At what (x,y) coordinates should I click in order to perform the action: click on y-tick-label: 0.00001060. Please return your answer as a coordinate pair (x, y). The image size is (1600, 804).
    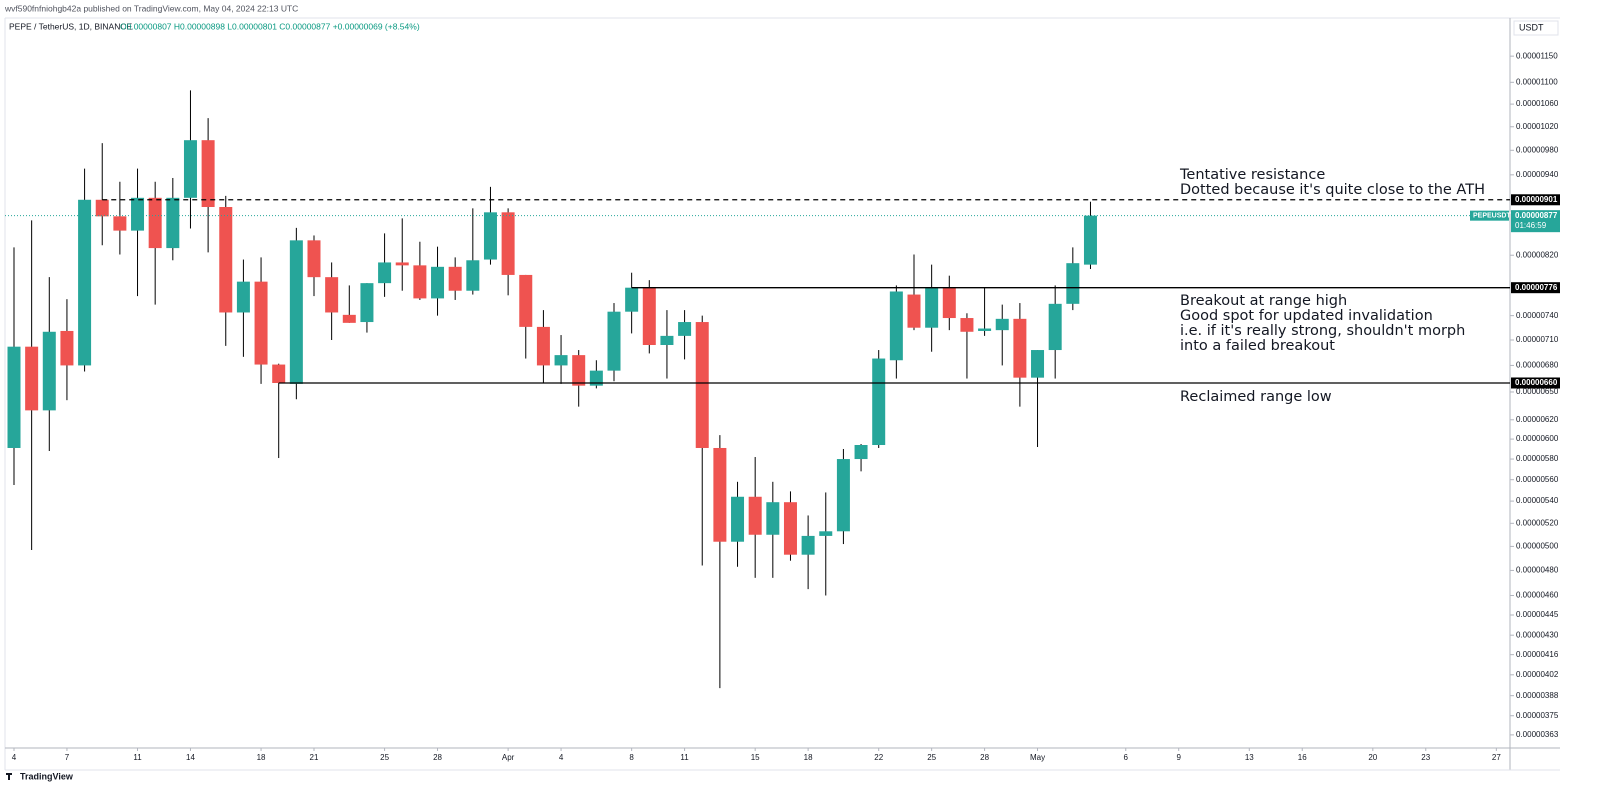
    Looking at the image, I should click on (1537, 103).